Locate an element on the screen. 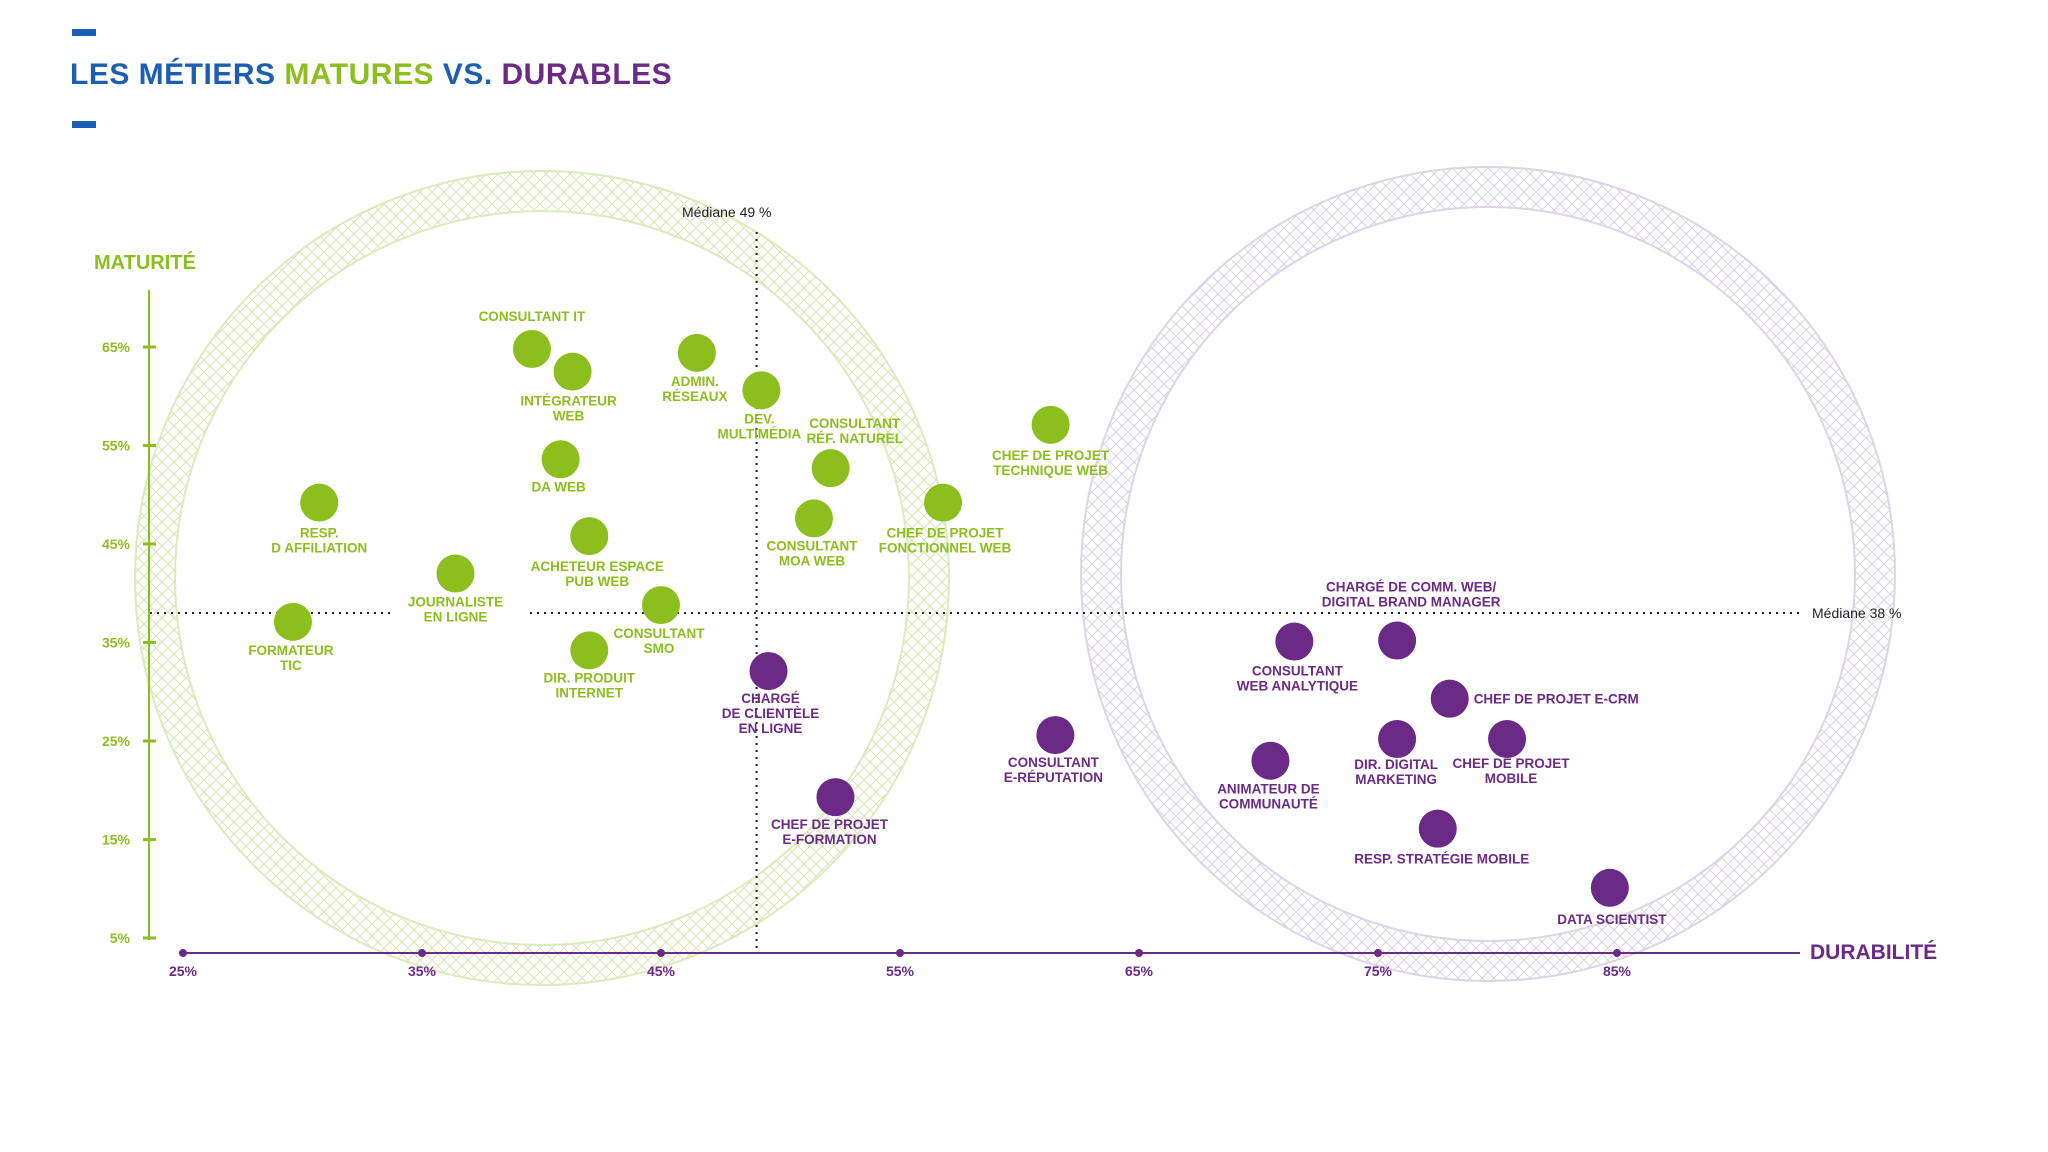 This screenshot has height=1152, width=2048. data-point-label: RESP. STRATÉGIE MOBILE is located at coordinates (1441, 859).